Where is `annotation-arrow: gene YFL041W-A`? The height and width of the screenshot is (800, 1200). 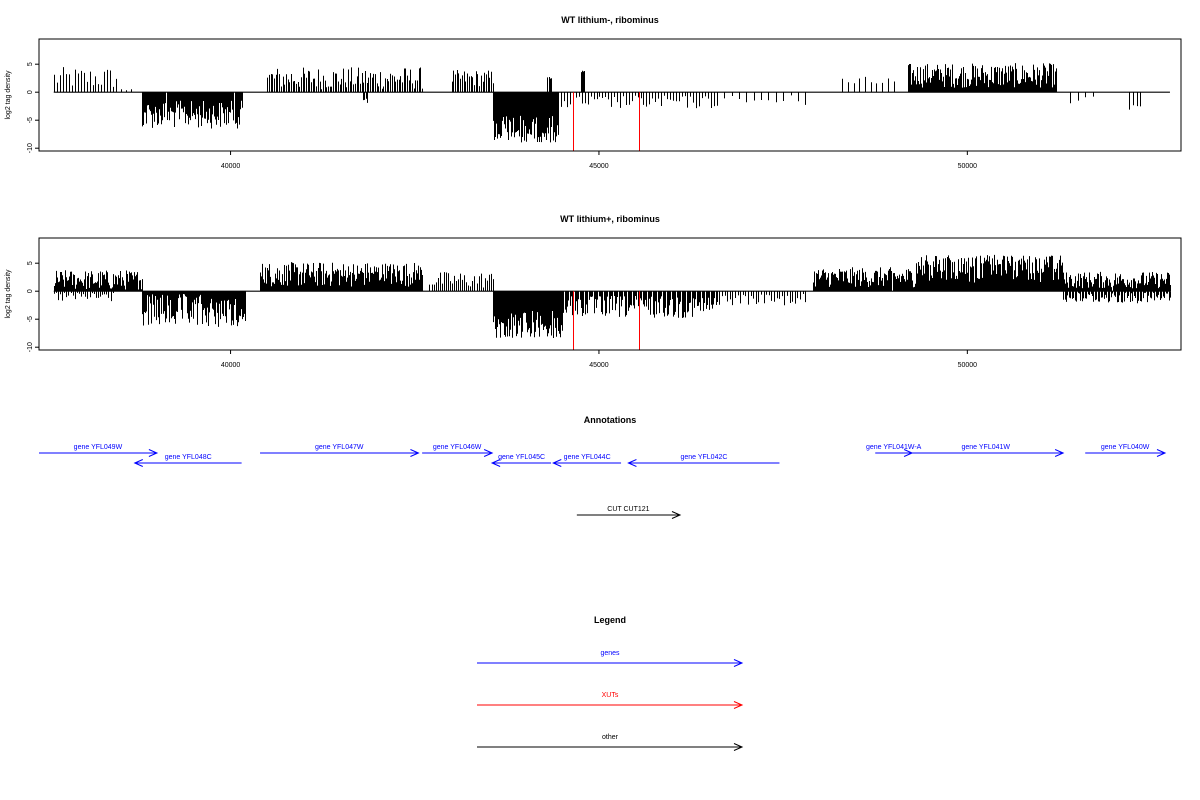
annotation-arrow: gene YFL041W-A is located at coordinates (894, 450).